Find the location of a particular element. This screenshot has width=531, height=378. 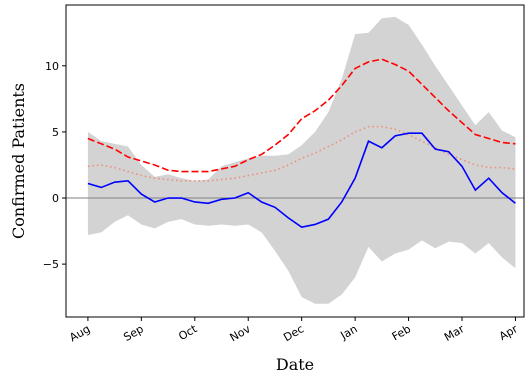

x-tick-label: Feb is located at coordinates (401, 332).